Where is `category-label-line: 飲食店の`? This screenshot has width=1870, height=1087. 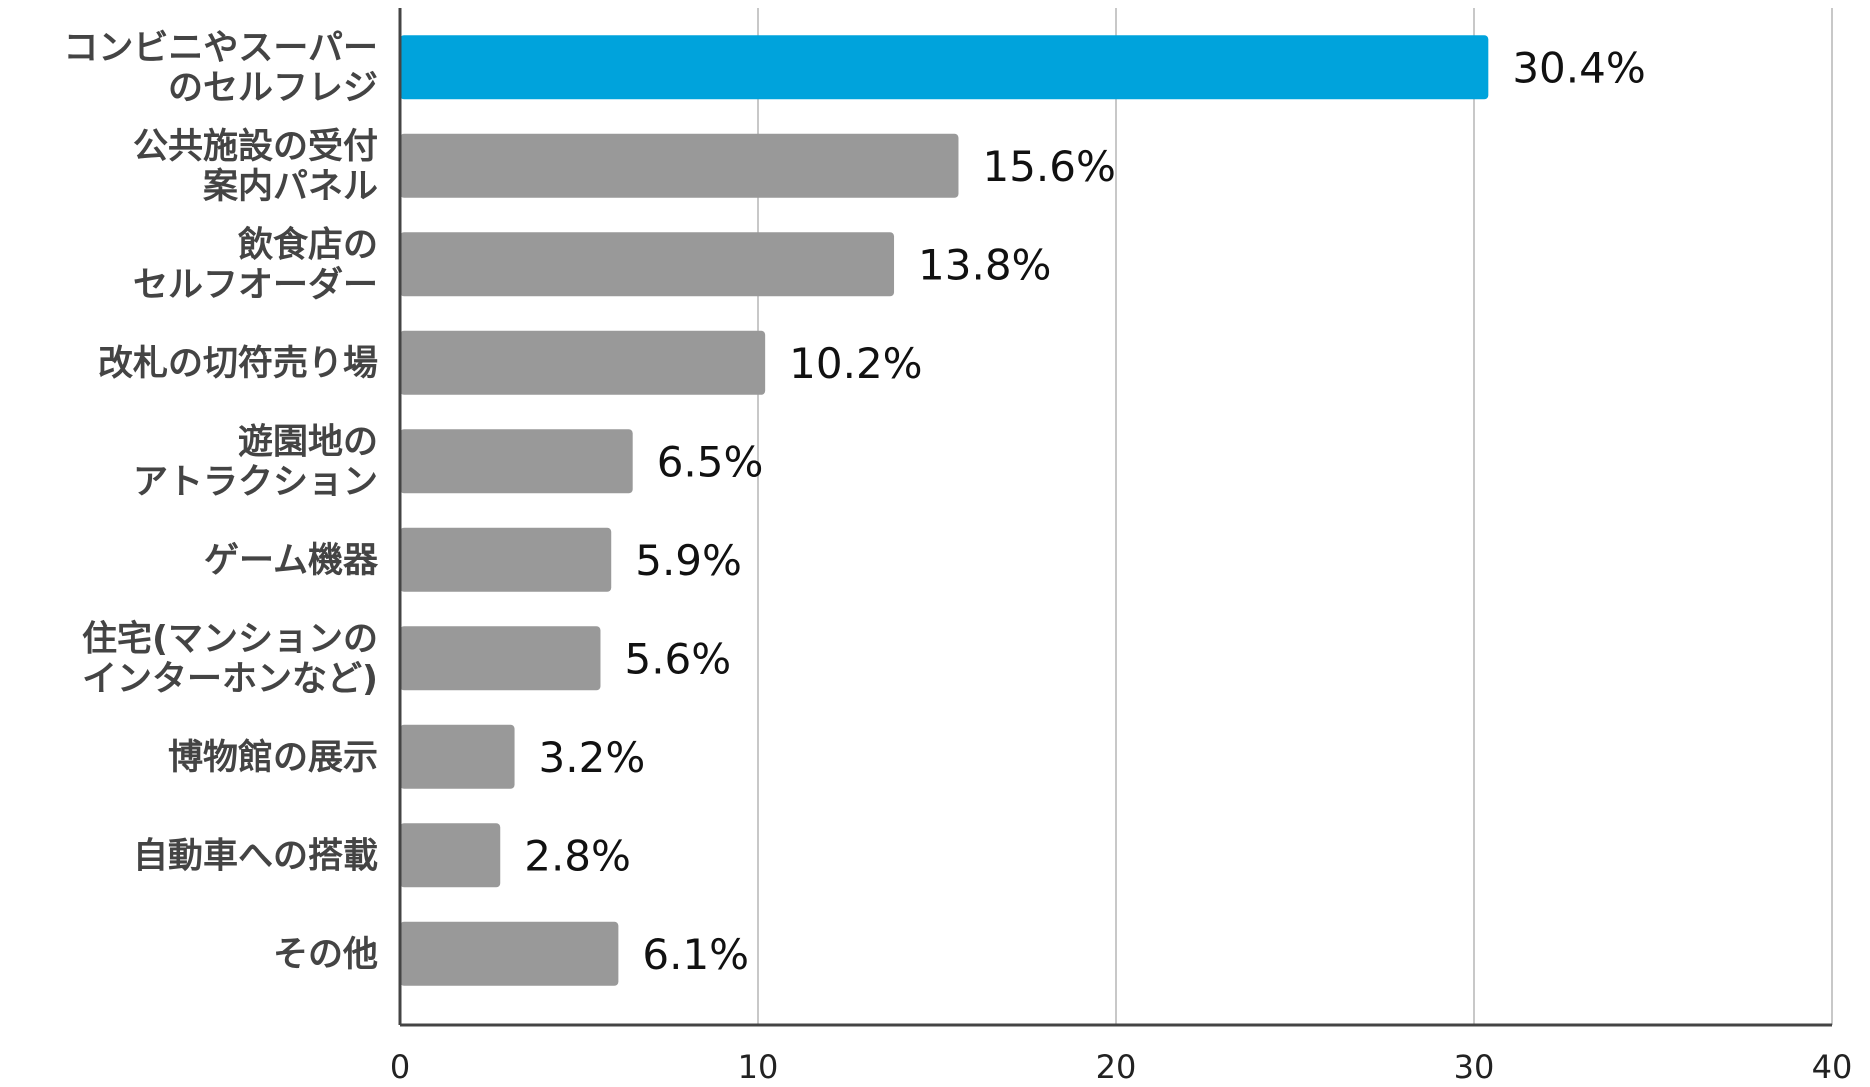
category-label-line: 飲食店の is located at coordinates (308, 244).